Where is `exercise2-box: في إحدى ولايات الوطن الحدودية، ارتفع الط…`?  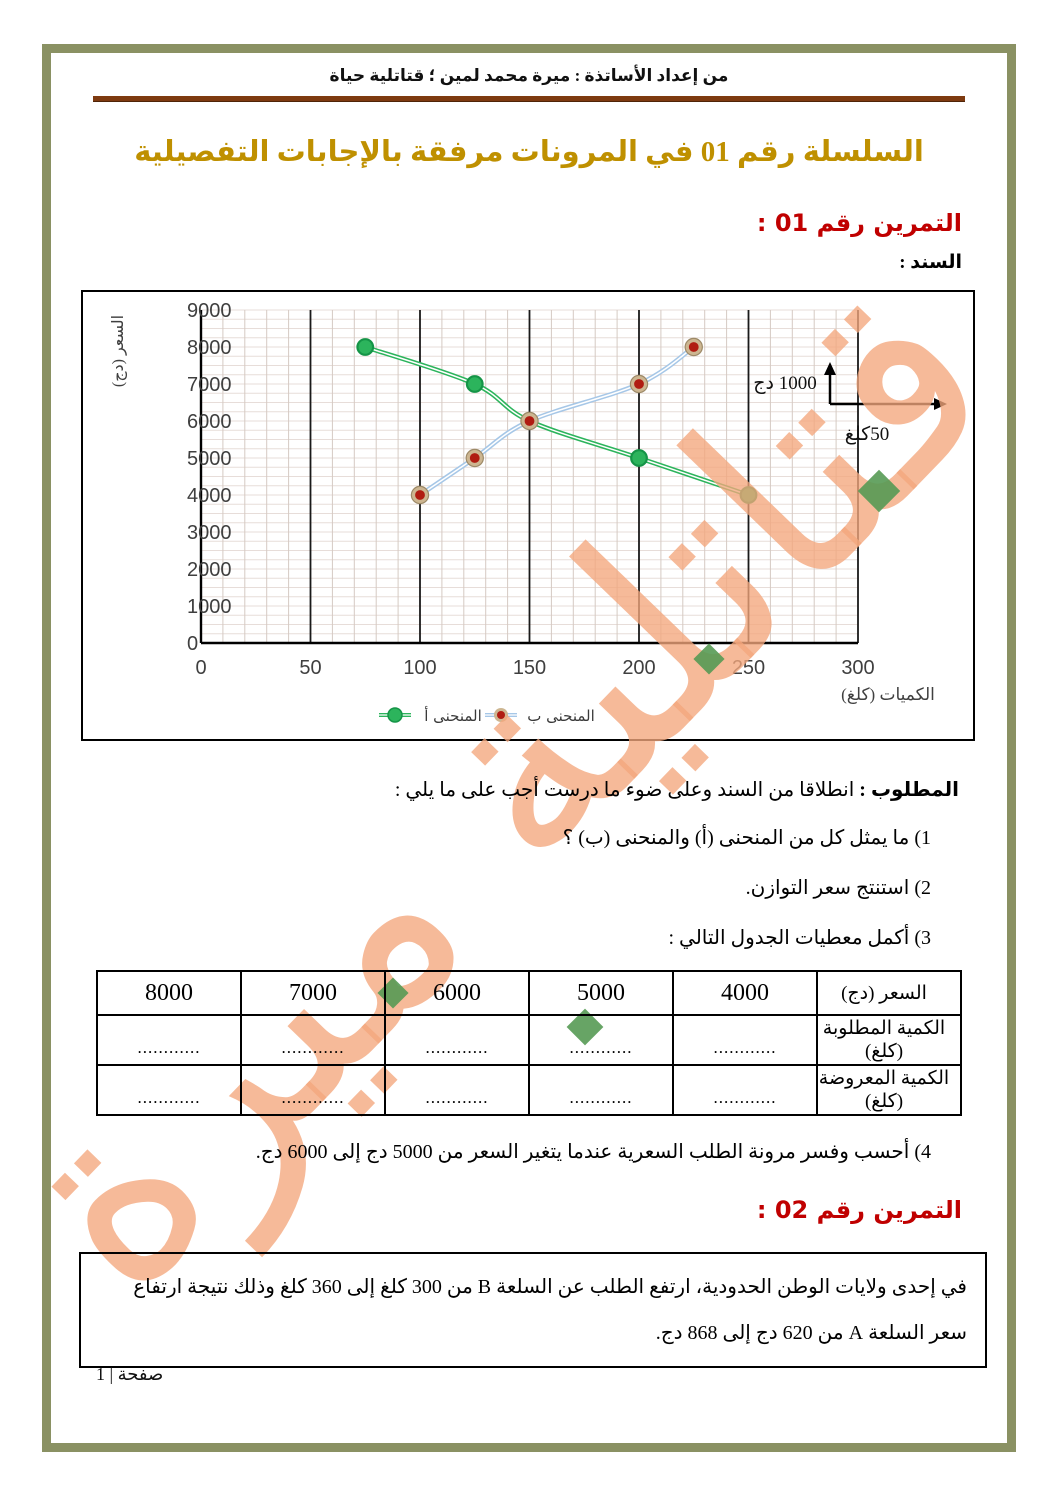
exercise2-box: في إحدى ولايات الوطن الحدودية، ارتفع الط… is located at coordinates (533, 1310).